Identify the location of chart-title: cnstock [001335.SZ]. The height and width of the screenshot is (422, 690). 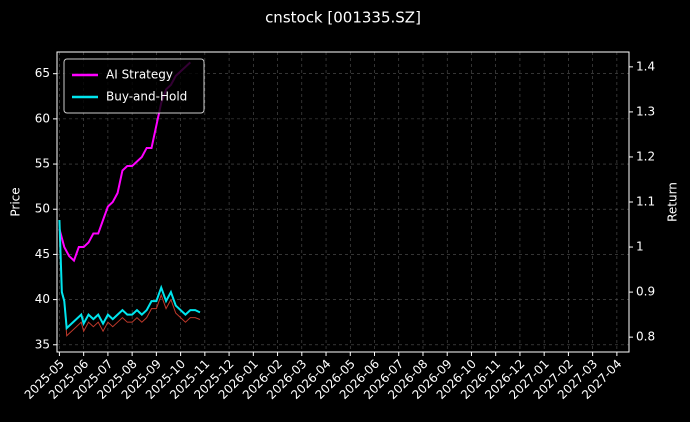
(343, 18).